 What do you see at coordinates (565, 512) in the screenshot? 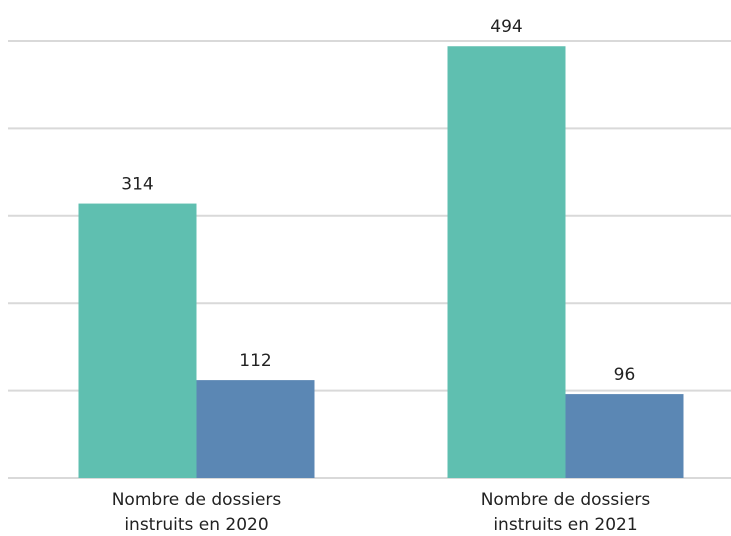
I see `x-tick-label: Nombre de dossiers instruits en 2021` at bounding box center [565, 512].